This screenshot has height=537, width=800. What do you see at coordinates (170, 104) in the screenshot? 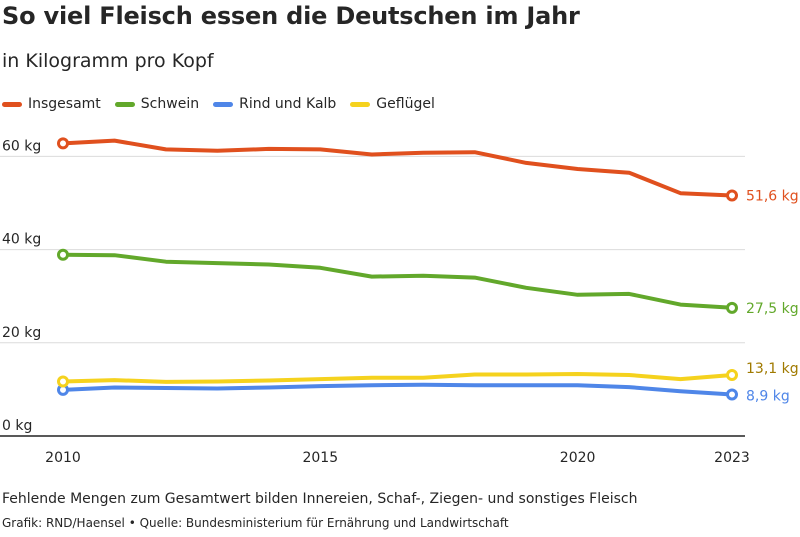
I see `legend-label: Schwein` at bounding box center [170, 104].